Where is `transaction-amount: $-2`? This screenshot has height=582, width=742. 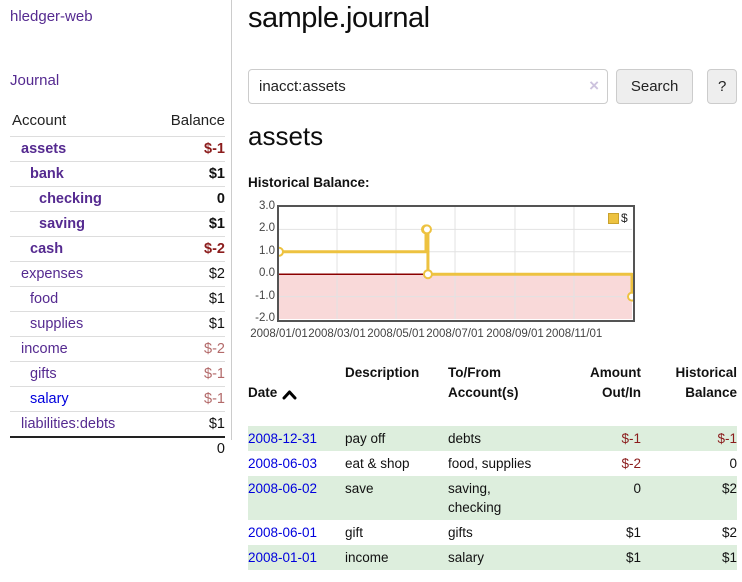
transaction-amount: $-2 is located at coordinates (631, 463).